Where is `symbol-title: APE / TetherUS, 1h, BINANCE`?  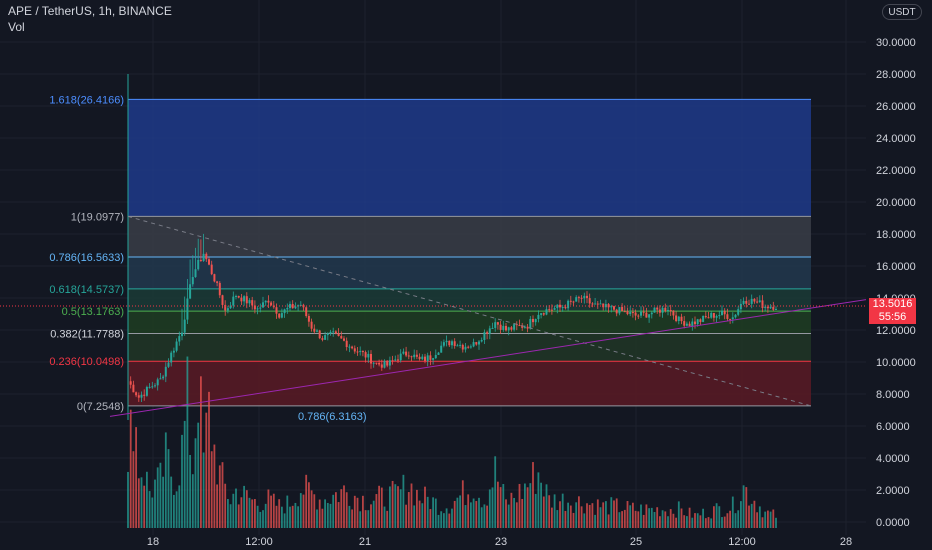 symbol-title: APE / TetherUS, 1h, BINANCE is located at coordinates (90, 11).